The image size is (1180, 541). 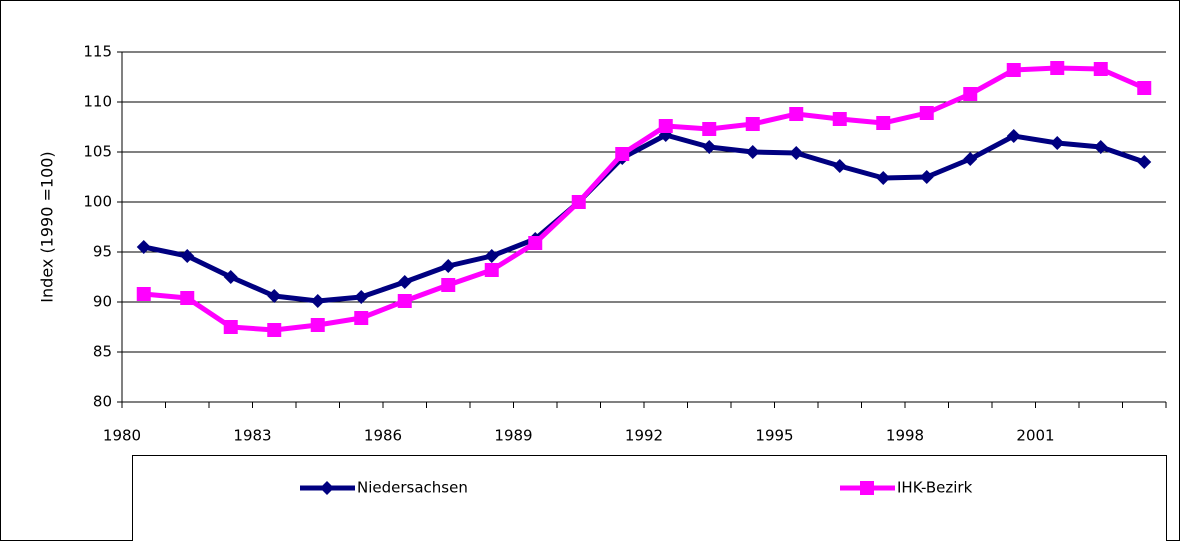 I want to click on x-tick-label: 1986, so click(x=383, y=436).